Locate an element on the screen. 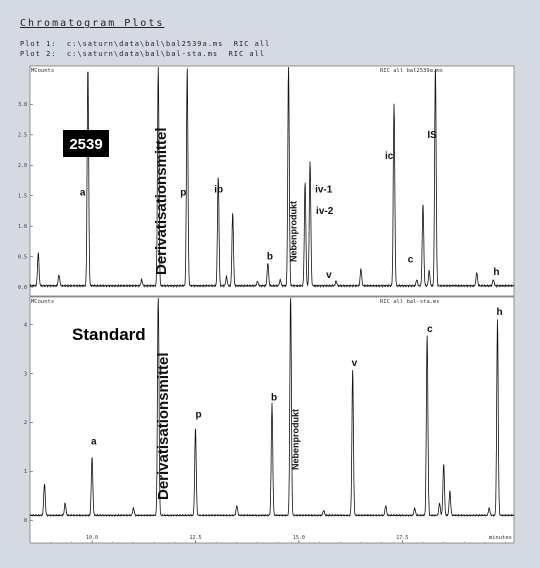 This screenshot has height=568, width=540. peak-label: iv-1 is located at coordinates (324, 190).